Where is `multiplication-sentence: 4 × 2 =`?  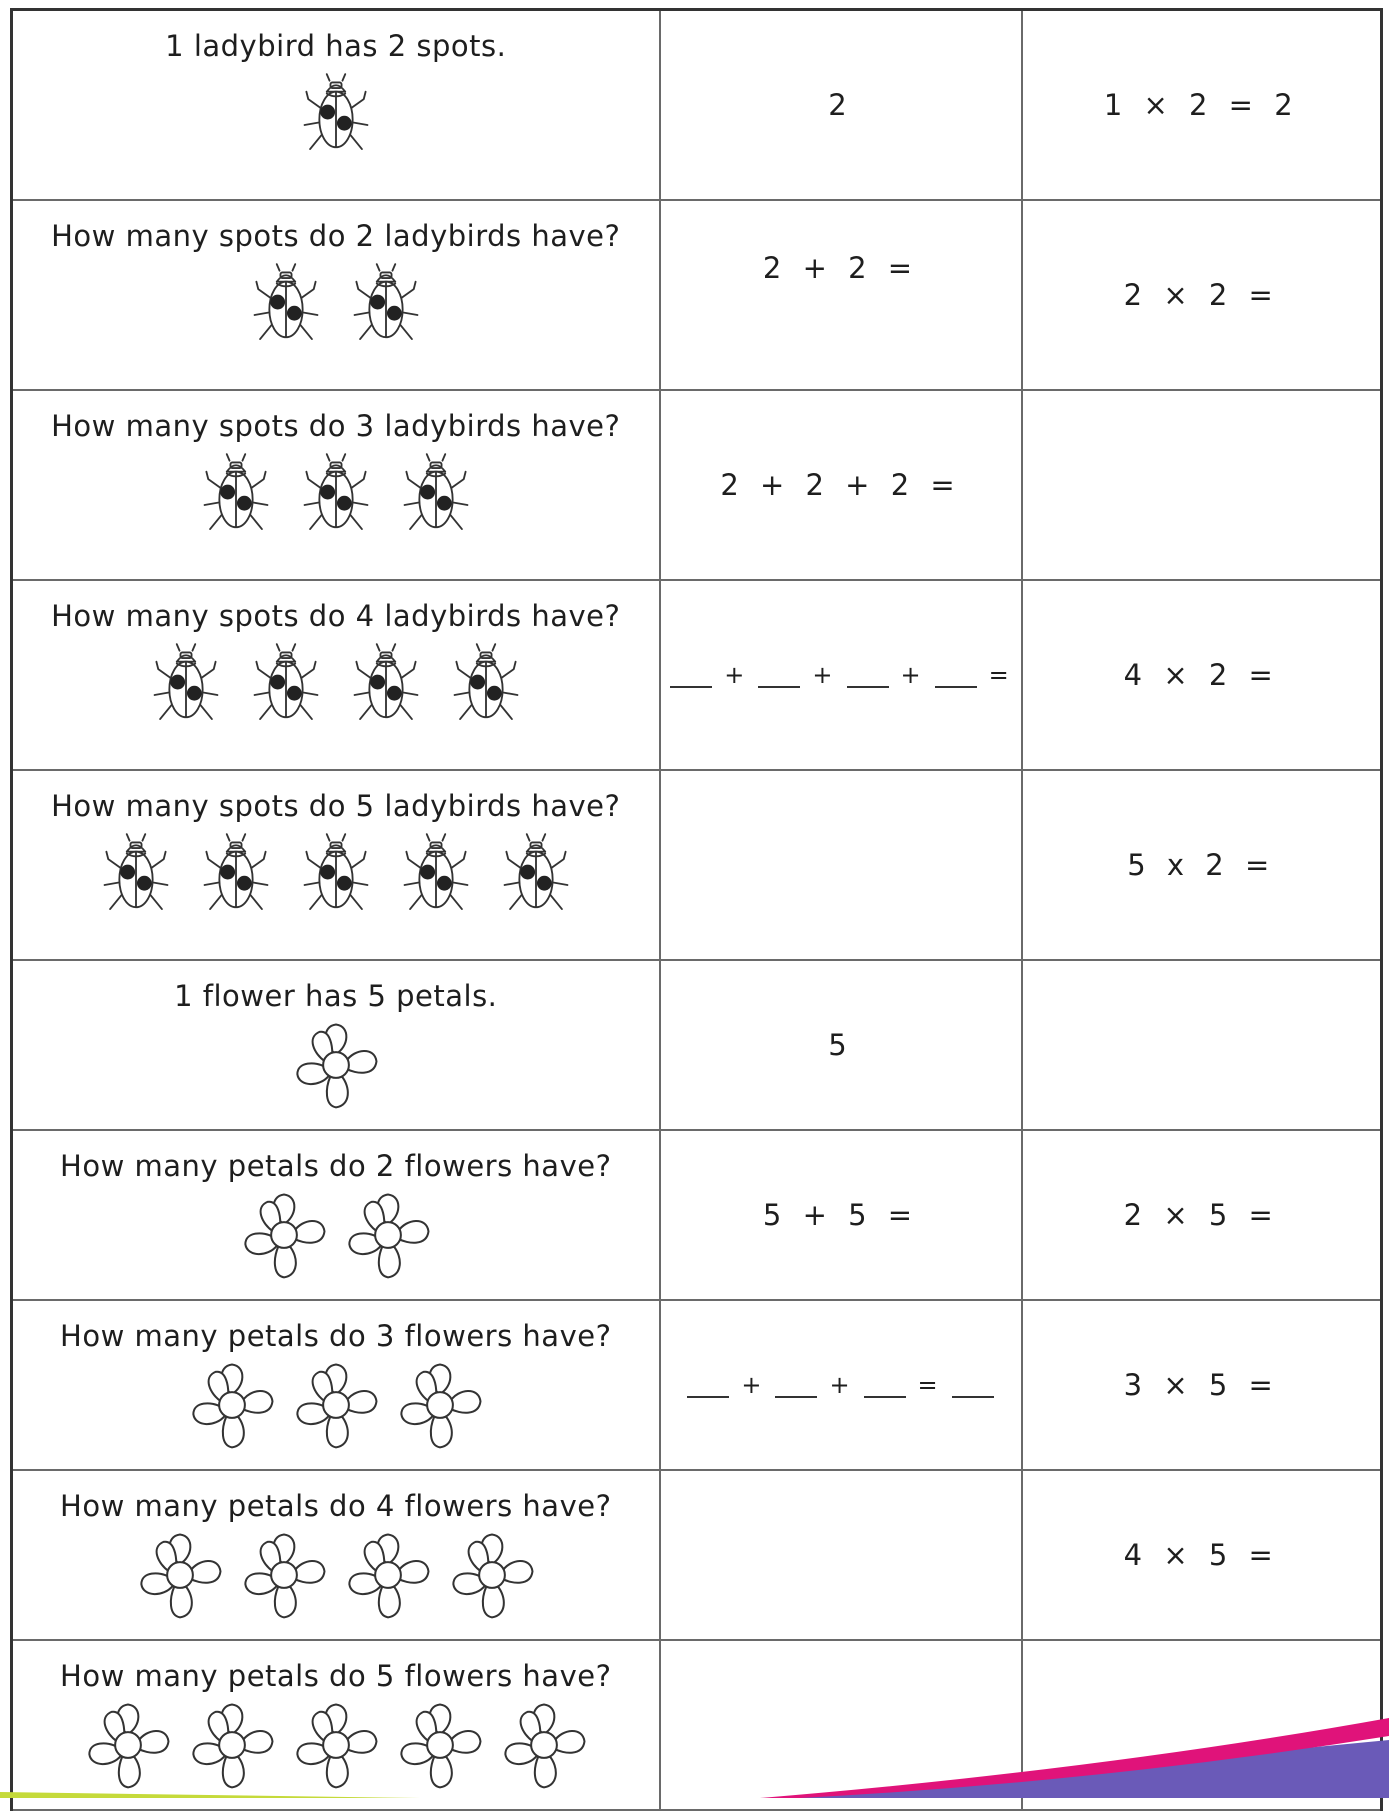
multiplication-sentence: 4 × 2 = is located at coordinates (1201, 674).